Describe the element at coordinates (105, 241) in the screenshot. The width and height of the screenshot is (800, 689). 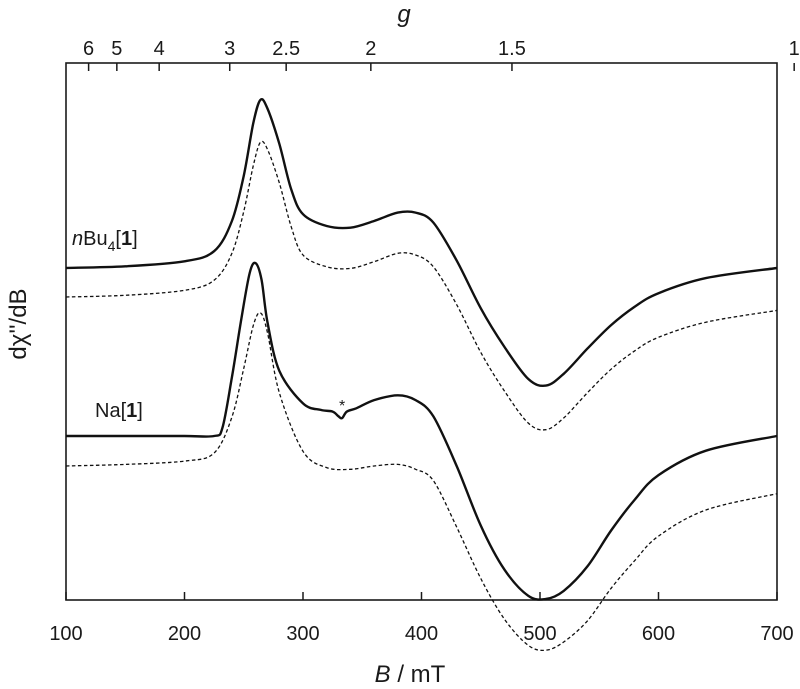
I see `series-label-nbu4: nBu4[1]` at that location.